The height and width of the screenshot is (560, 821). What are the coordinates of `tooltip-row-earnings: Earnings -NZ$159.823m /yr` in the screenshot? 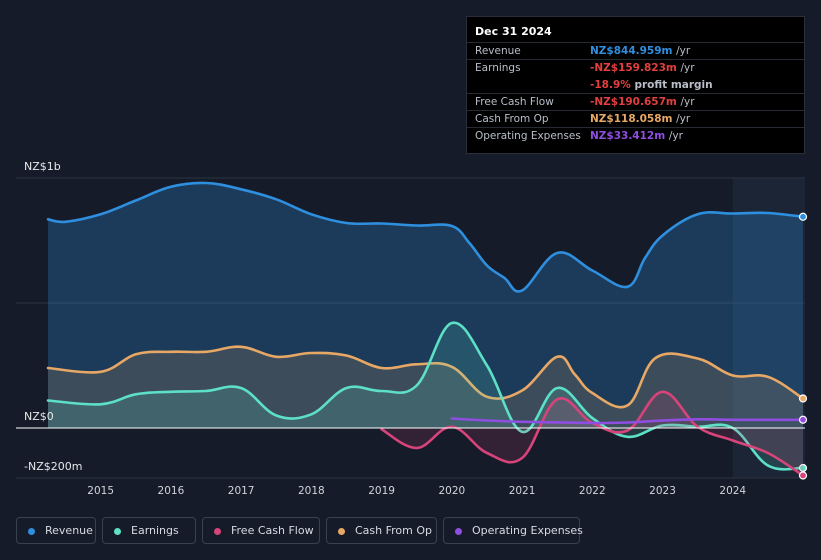 It's located at (635, 68).